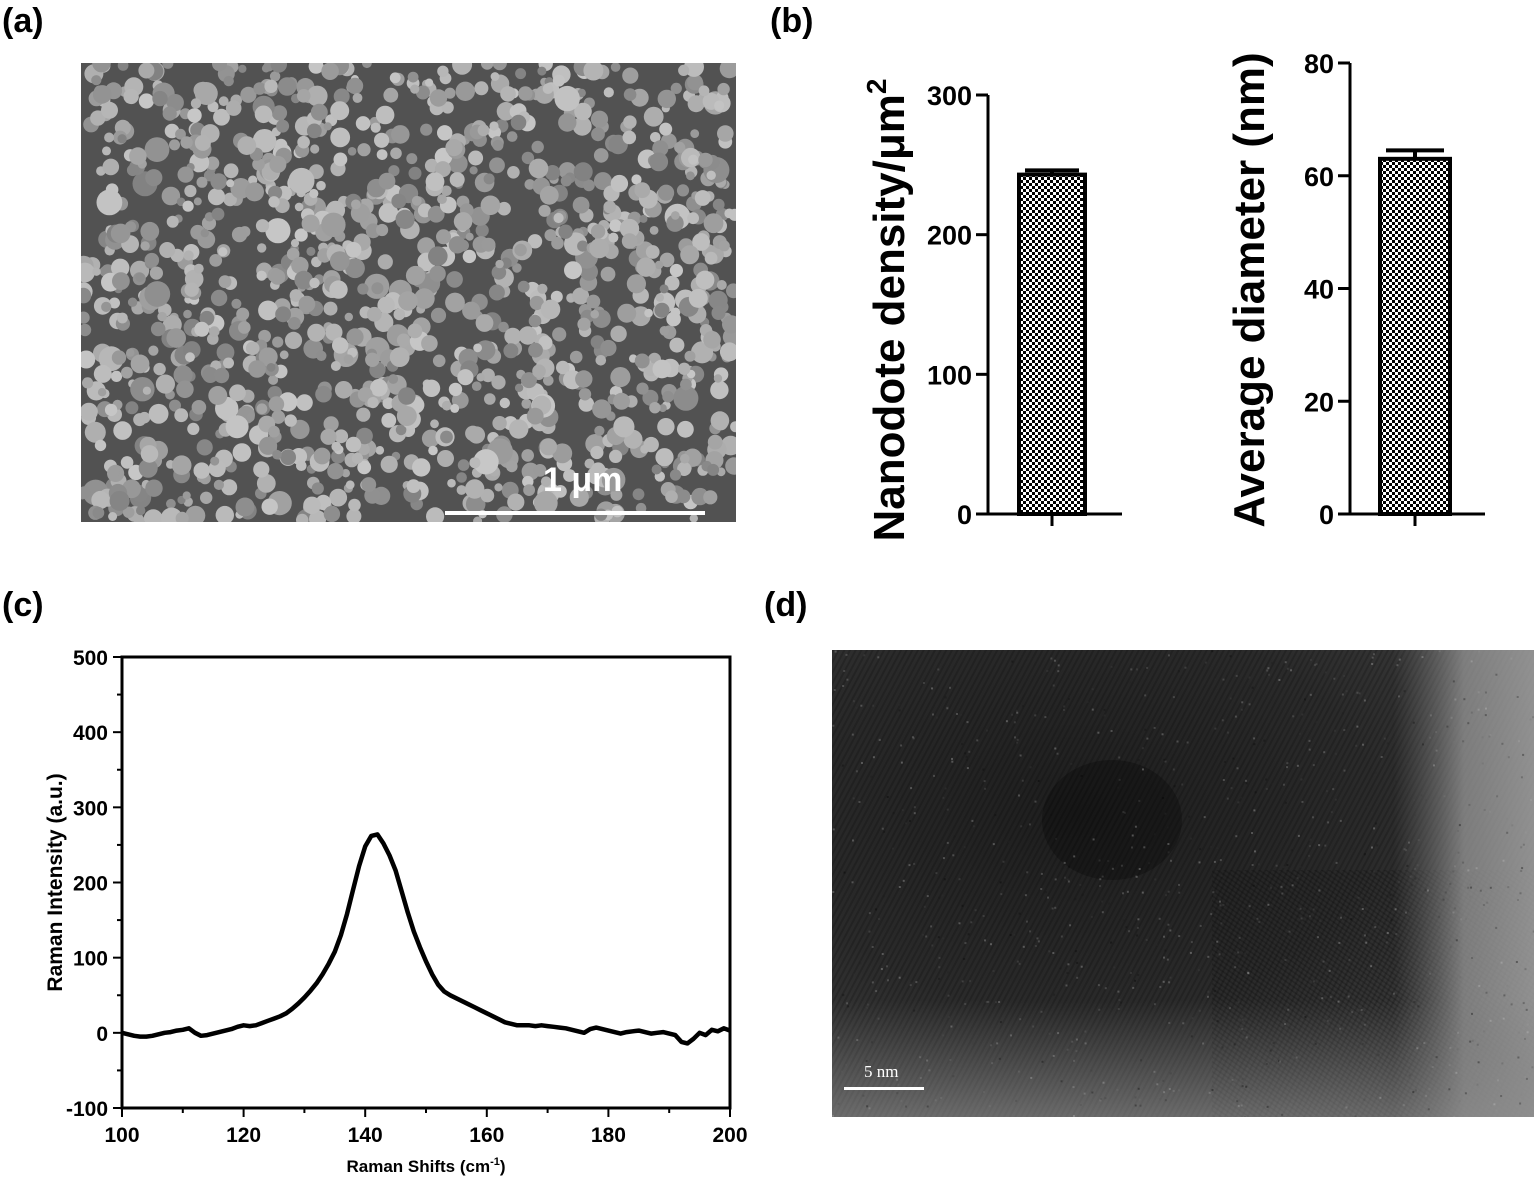 The width and height of the screenshot is (1536, 1179). What do you see at coordinates (881, 1071) in the screenshot?
I see `tem-scale-label: 5 nm` at bounding box center [881, 1071].